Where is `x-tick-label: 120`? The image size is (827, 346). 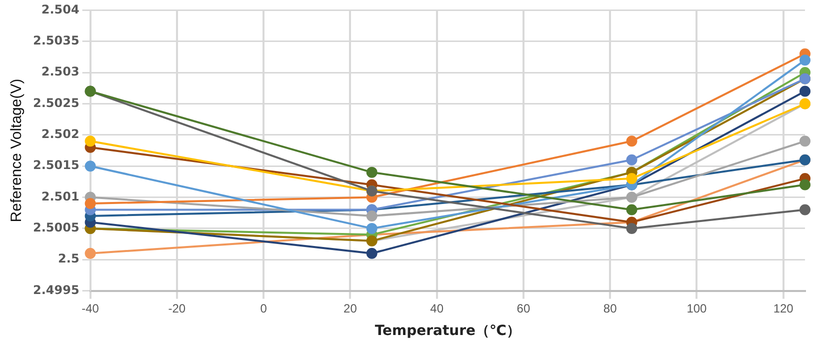 x-tick-label: 120 is located at coordinates (783, 308).